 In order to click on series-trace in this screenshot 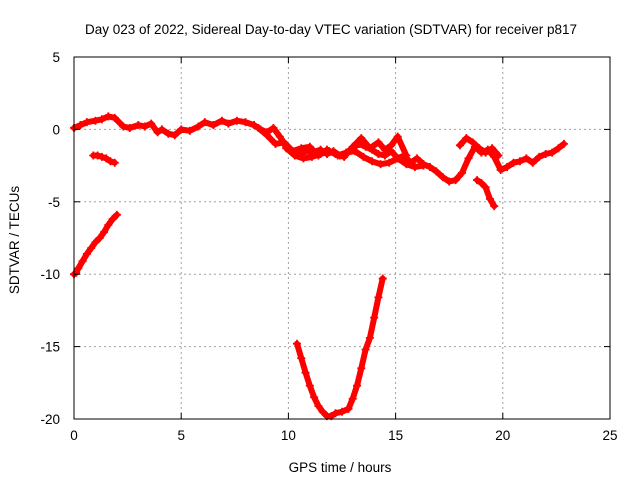, I will do `click(340, 347)`.